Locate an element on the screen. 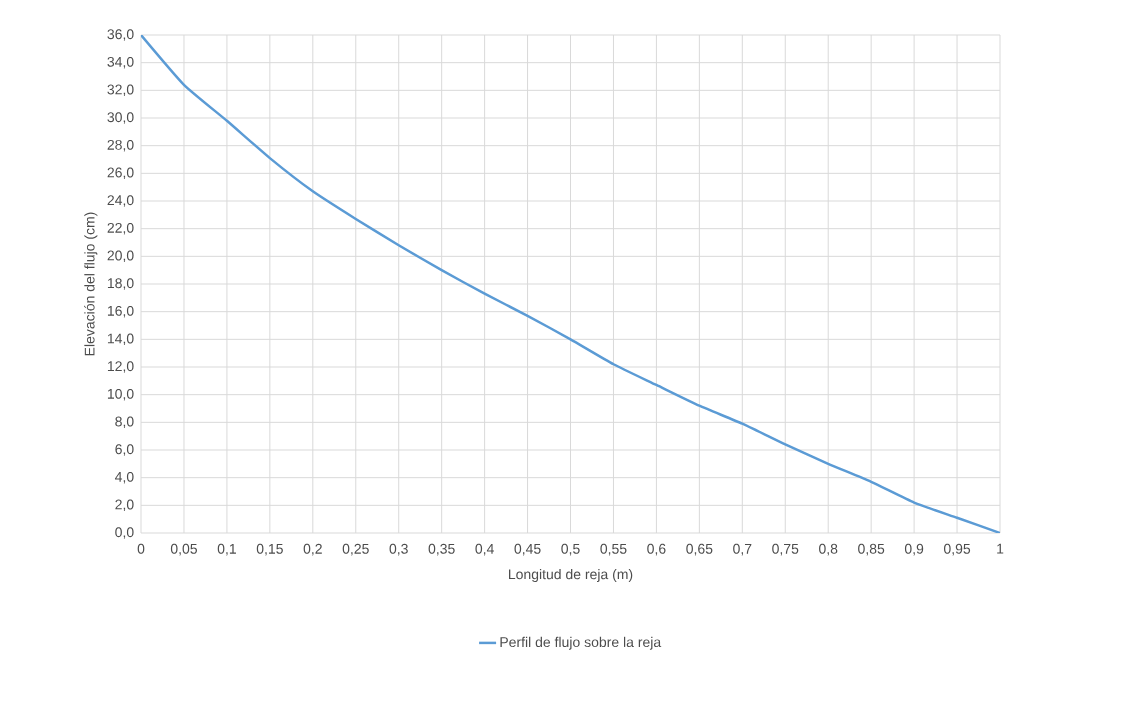 This screenshot has height=703, width=1129. x-tick-label: 0,8 is located at coordinates (828, 549).